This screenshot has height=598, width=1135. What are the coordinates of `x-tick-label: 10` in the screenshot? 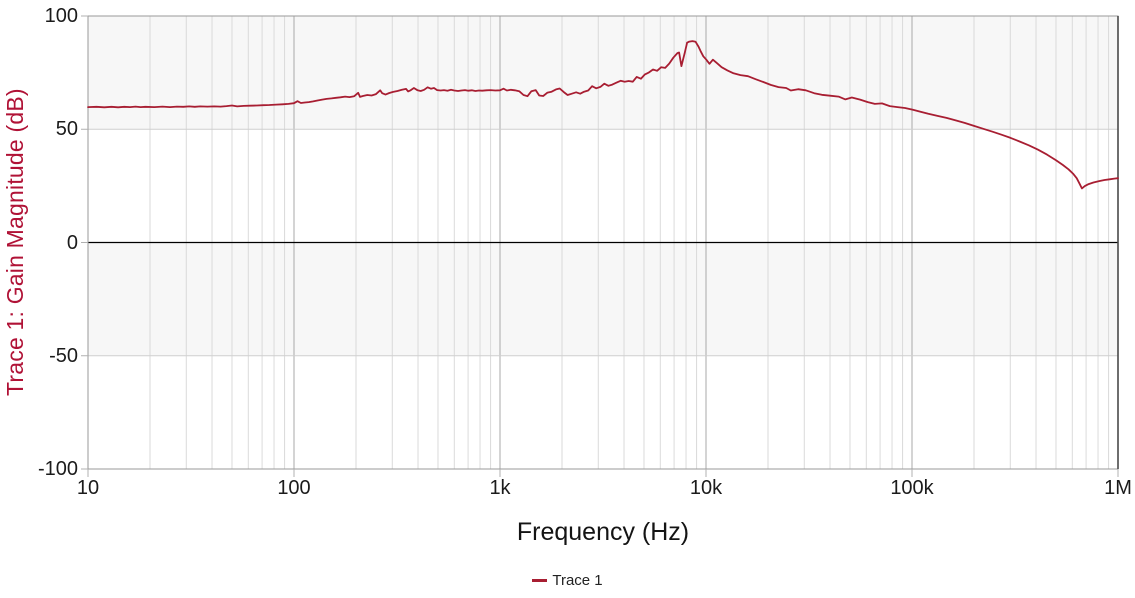 It's located at (88, 488).